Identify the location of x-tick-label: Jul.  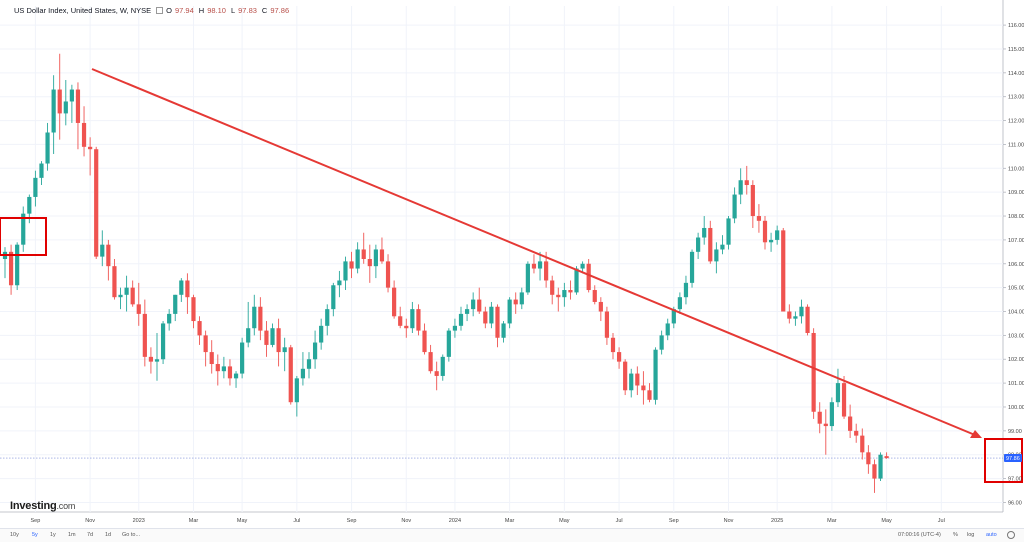
(296, 521).